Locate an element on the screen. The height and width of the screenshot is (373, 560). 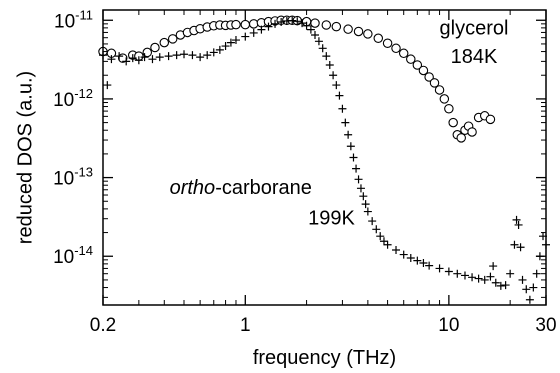
x-tick-label: 30 is located at coordinates (545, 325).